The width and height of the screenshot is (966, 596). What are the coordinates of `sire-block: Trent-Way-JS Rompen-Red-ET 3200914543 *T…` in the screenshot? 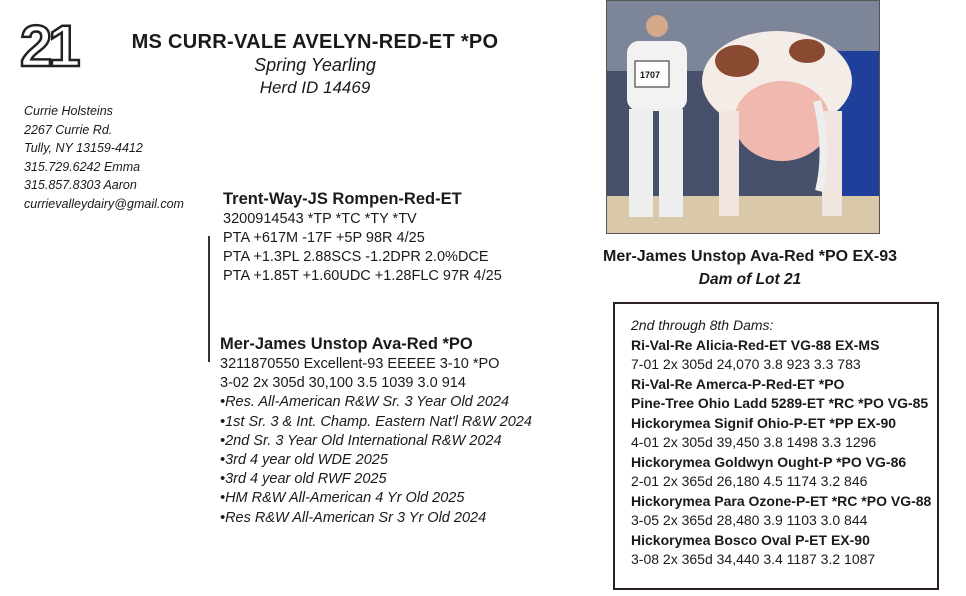 It's located at (362, 237).